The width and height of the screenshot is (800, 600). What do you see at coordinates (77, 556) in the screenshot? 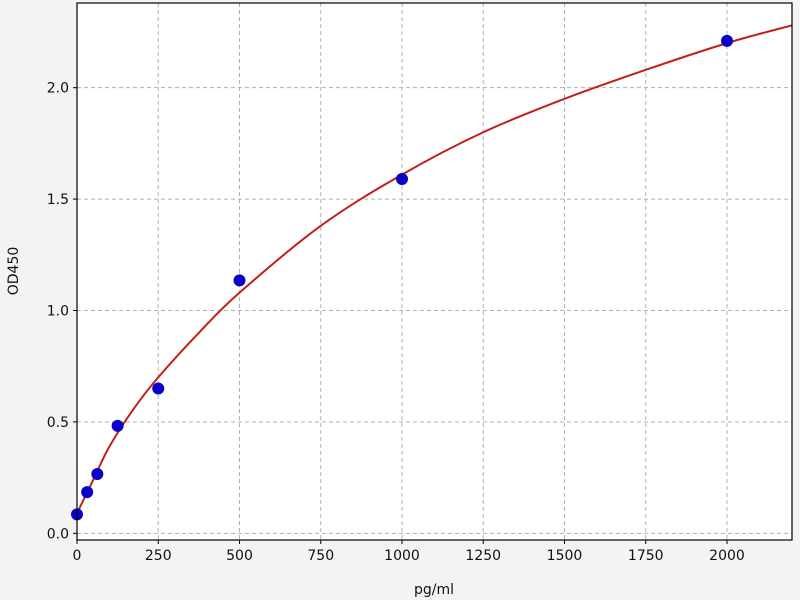
I see `x-tick-label: 0` at bounding box center [77, 556].